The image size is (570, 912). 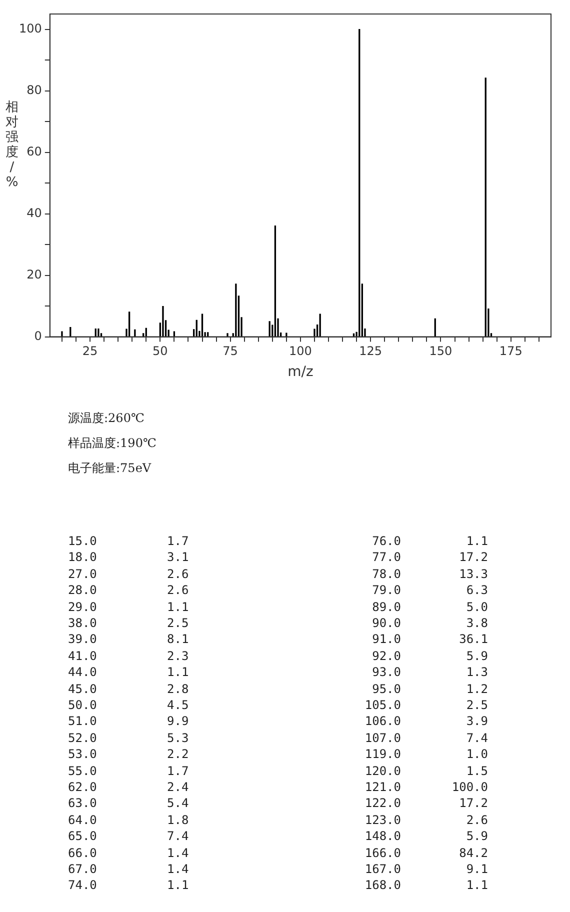 I want to click on text: 28.0, so click(x=82, y=590).